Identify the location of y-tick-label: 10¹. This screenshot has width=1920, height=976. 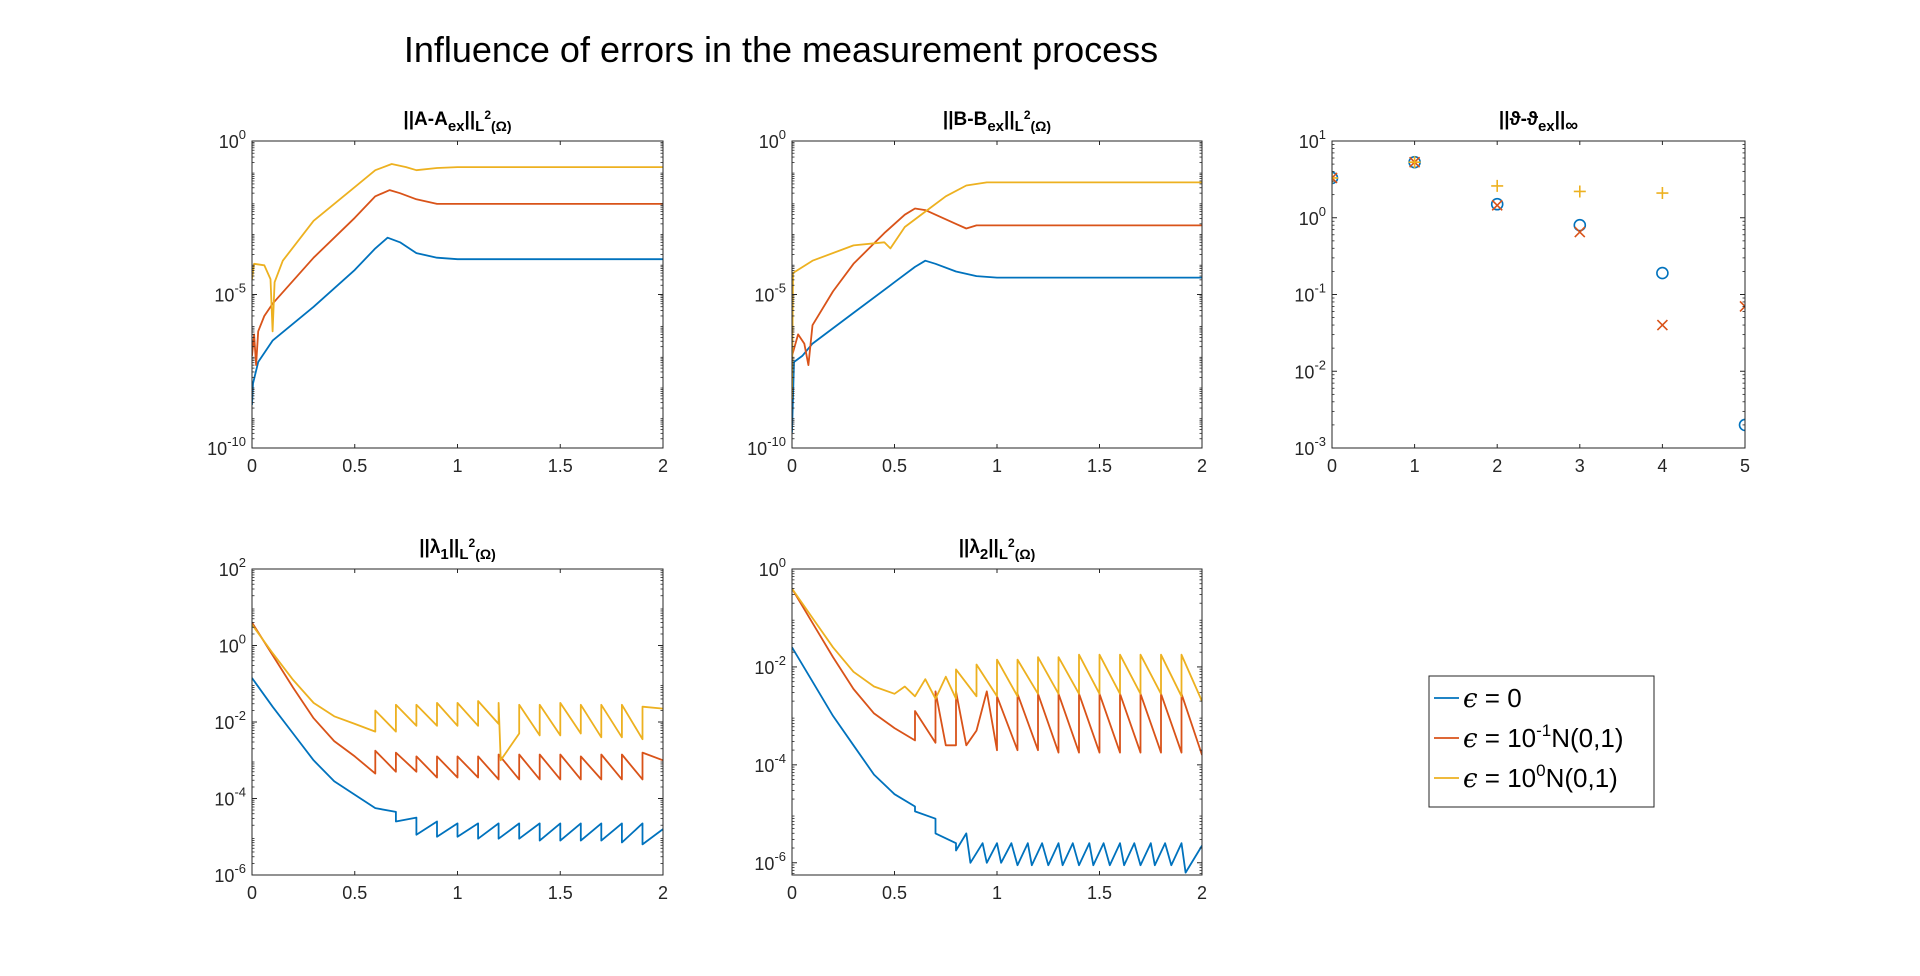
(1312, 139).